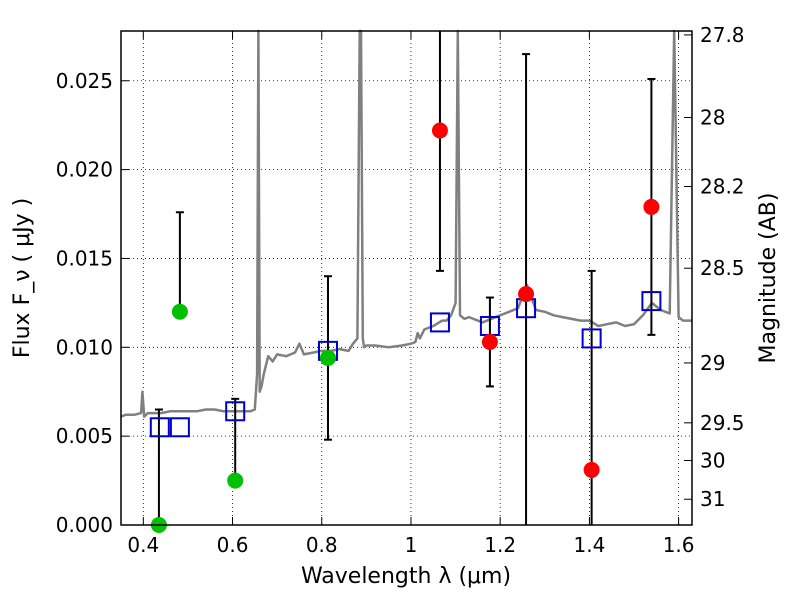  I want to click on x-tick-label: 1.4, so click(589, 545).